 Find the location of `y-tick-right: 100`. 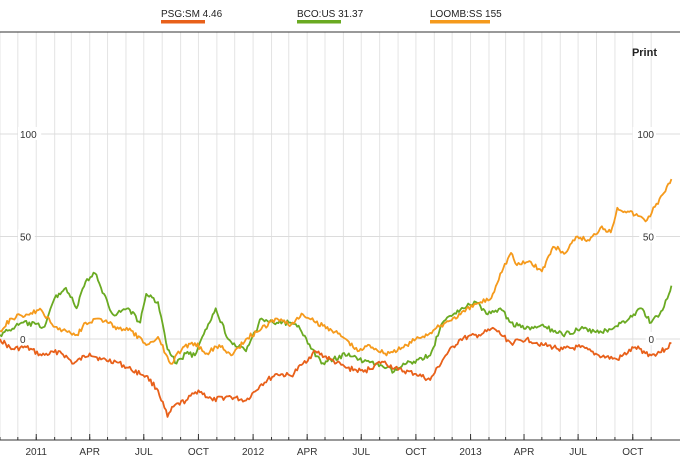

y-tick-right: 100 is located at coordinates (644, 134).